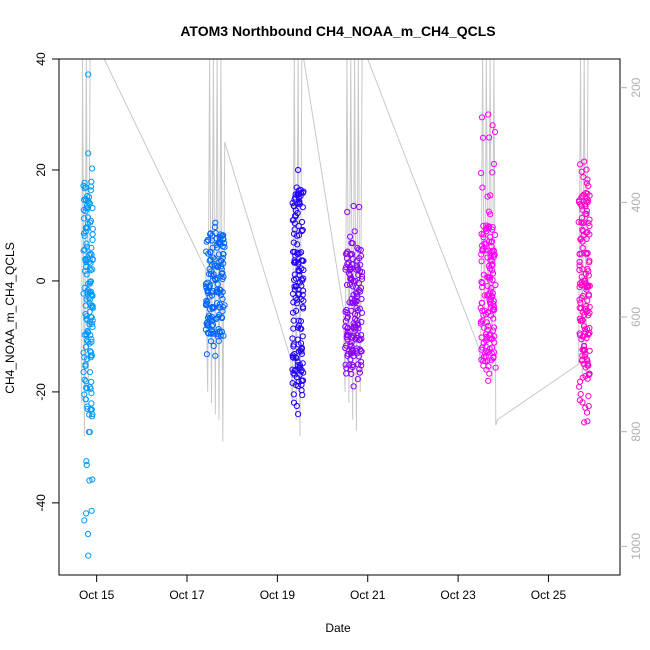 The width and height of the screenshot is (650, 650). I want to click on x-axis: Oct 15 Oct 17 Oct 19 Oct 21 Oct 23 Oct 25, so click(322, 588).